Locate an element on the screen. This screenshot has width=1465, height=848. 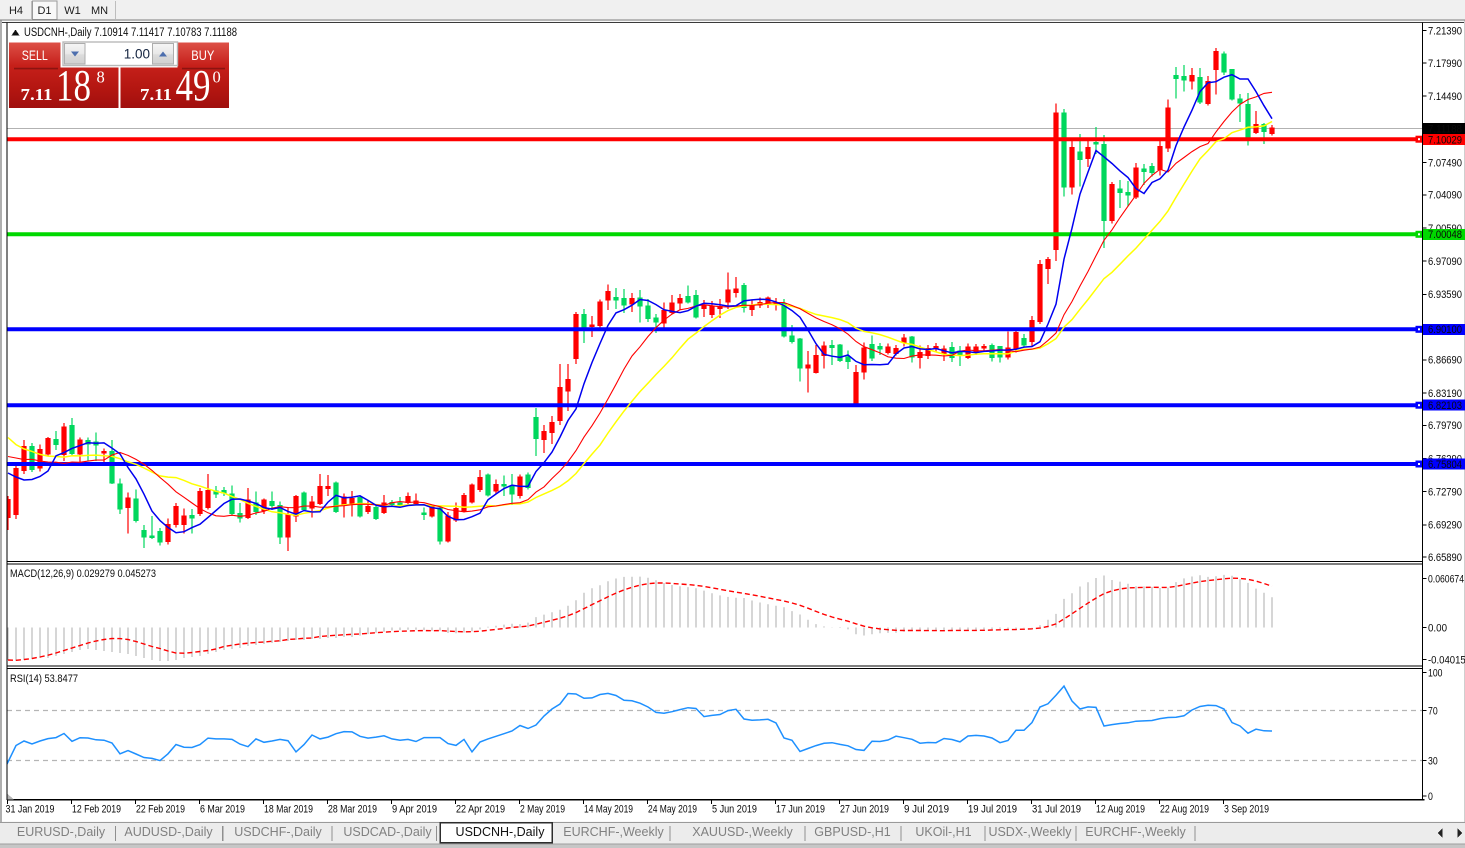
svg-text: 31 Jan 2019 is located at coordinates (30, 810).